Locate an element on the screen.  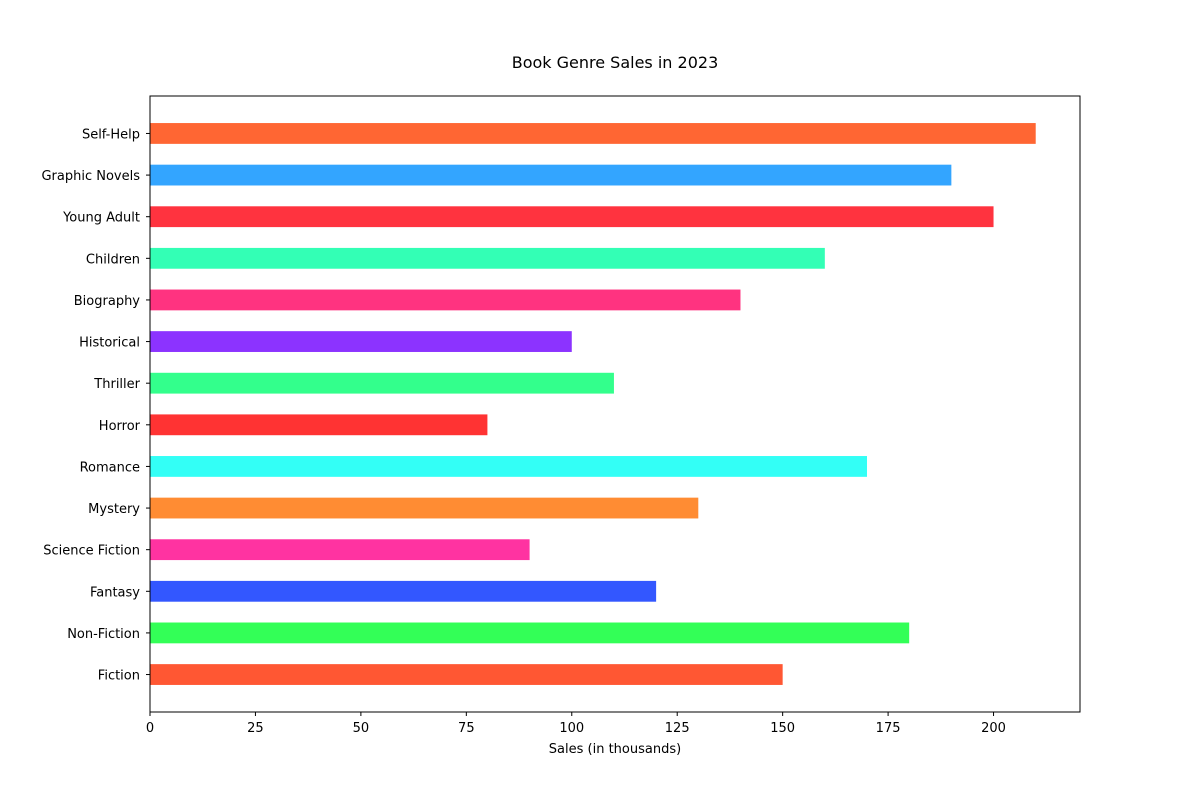
x-axis-label: Sales (in thousands) is located at coordinates (615, 749).